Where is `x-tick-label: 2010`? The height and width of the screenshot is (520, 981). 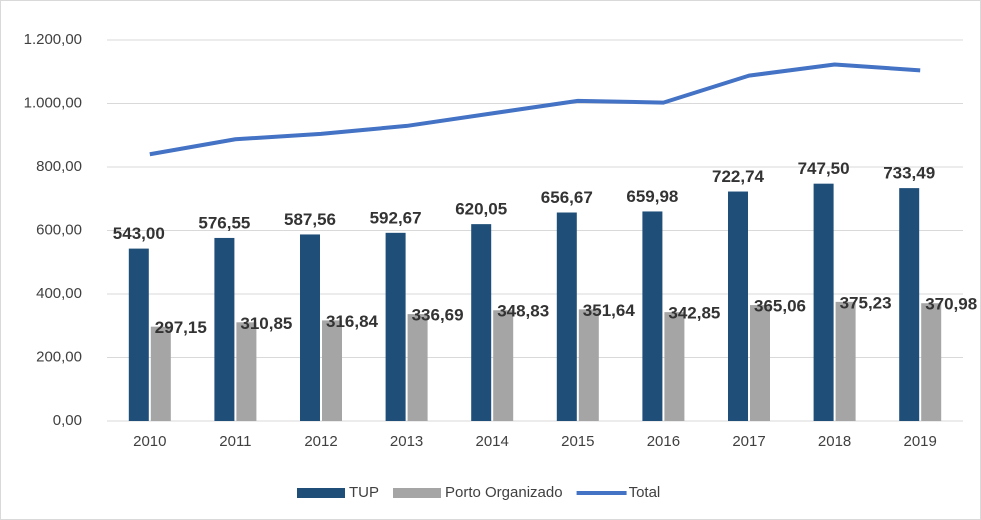
x-tick-label: 2010 is located at coordinates (149, 441).